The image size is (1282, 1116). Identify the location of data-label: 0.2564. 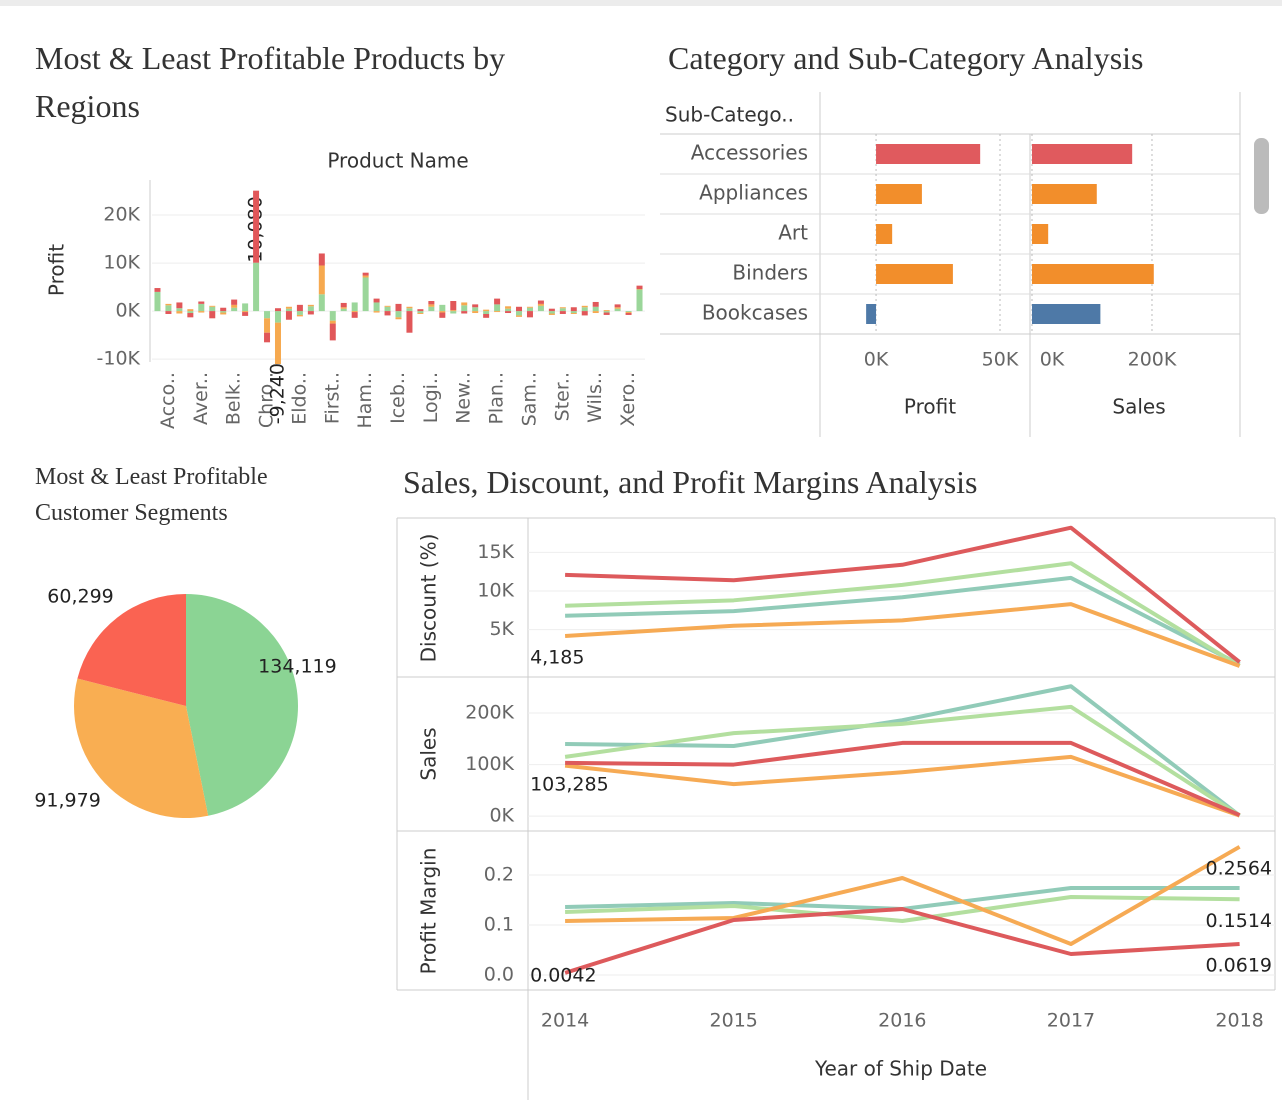
(1239, 868).